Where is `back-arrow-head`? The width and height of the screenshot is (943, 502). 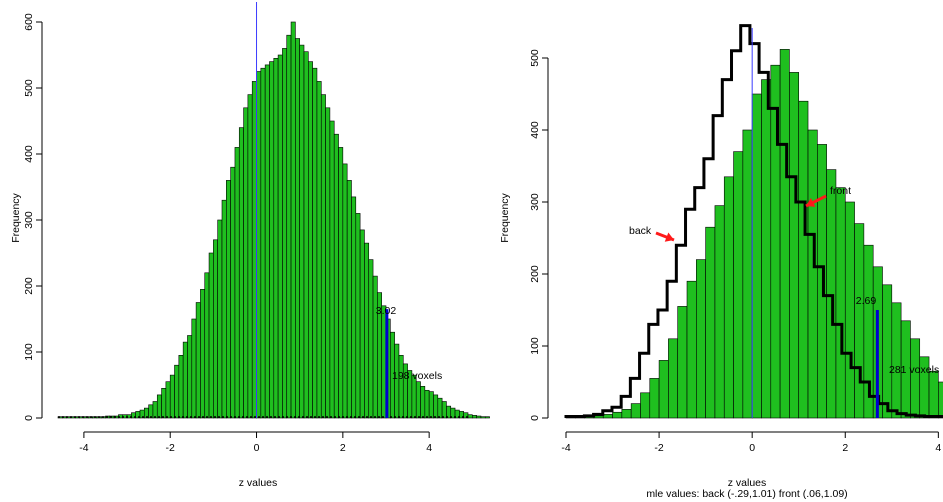
back-arrow-head is located at coordinates (669, 237).